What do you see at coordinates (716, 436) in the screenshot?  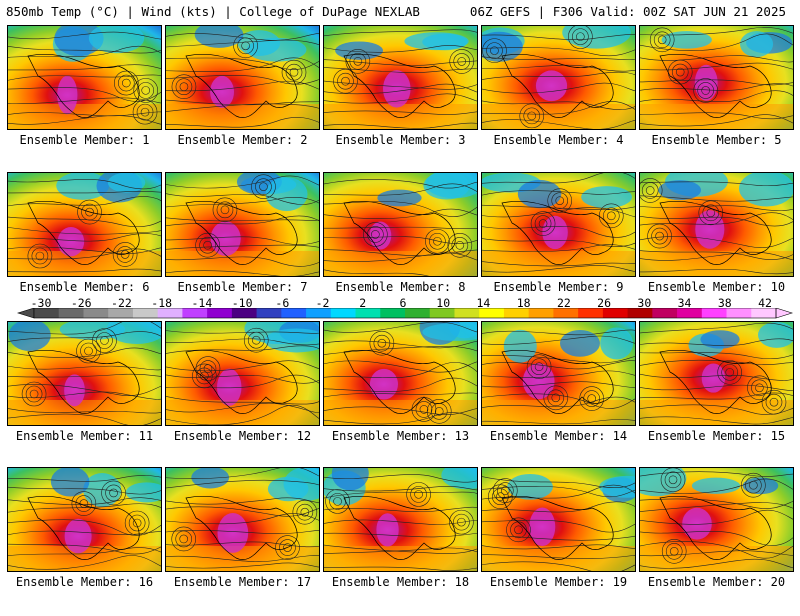 I see `ensemble-member-label: Ensemble Member: 15` at bounding box center [716, 436].